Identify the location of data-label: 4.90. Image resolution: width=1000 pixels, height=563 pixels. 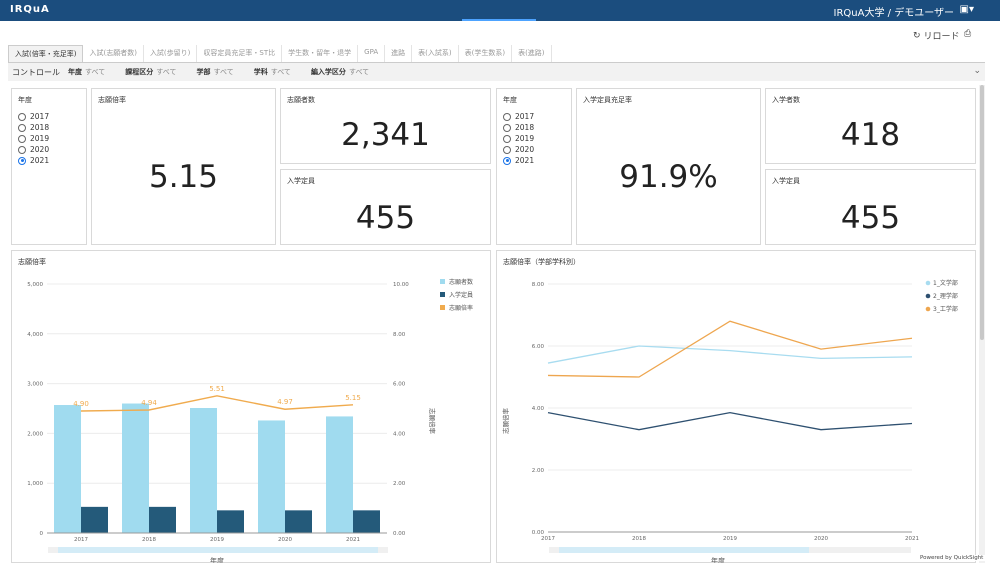
(81, 404).